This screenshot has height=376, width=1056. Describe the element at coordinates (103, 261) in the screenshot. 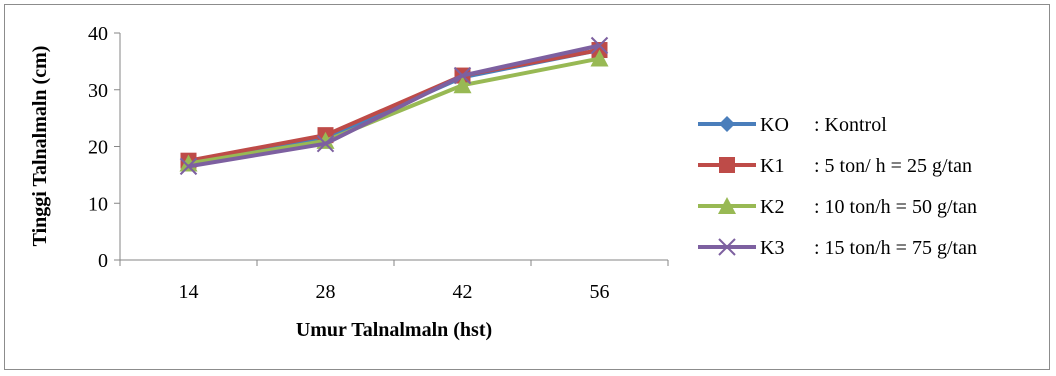

I see `y-tick-label: 0` at that location.